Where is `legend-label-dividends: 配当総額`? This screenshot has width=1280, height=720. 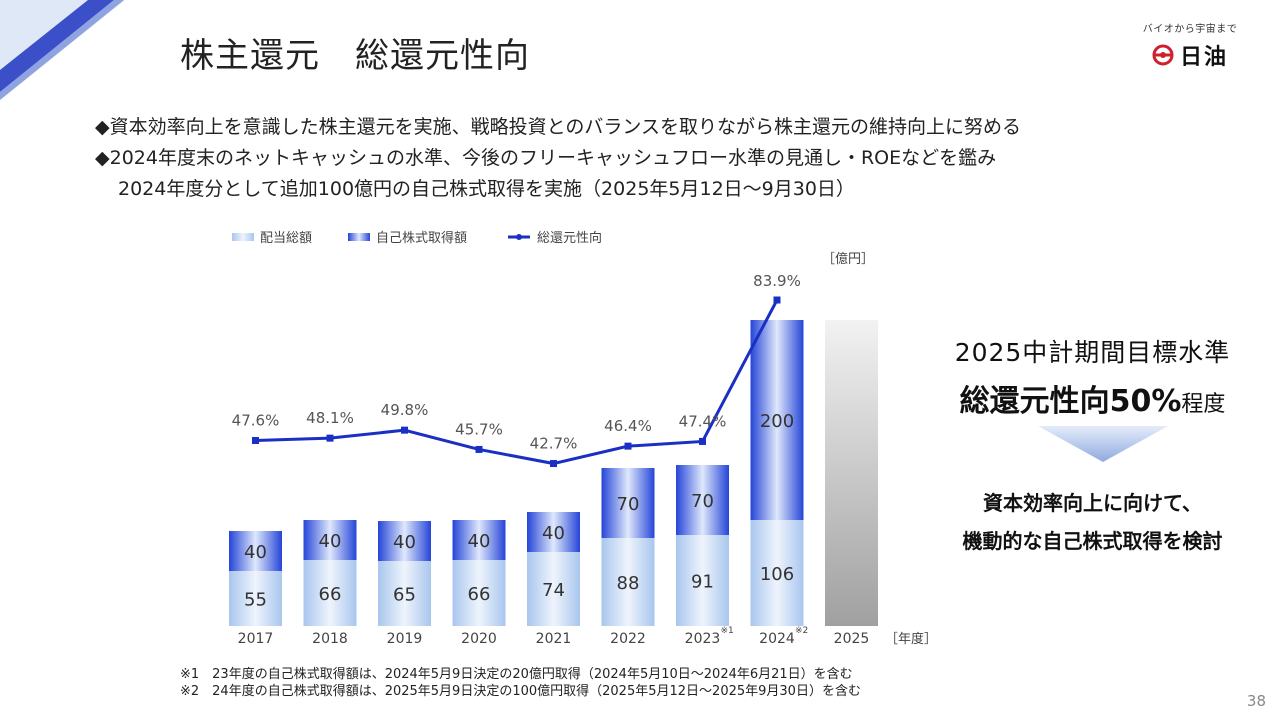 legend-label-dividends: 配当総額 is located at coordinates (286, 238).